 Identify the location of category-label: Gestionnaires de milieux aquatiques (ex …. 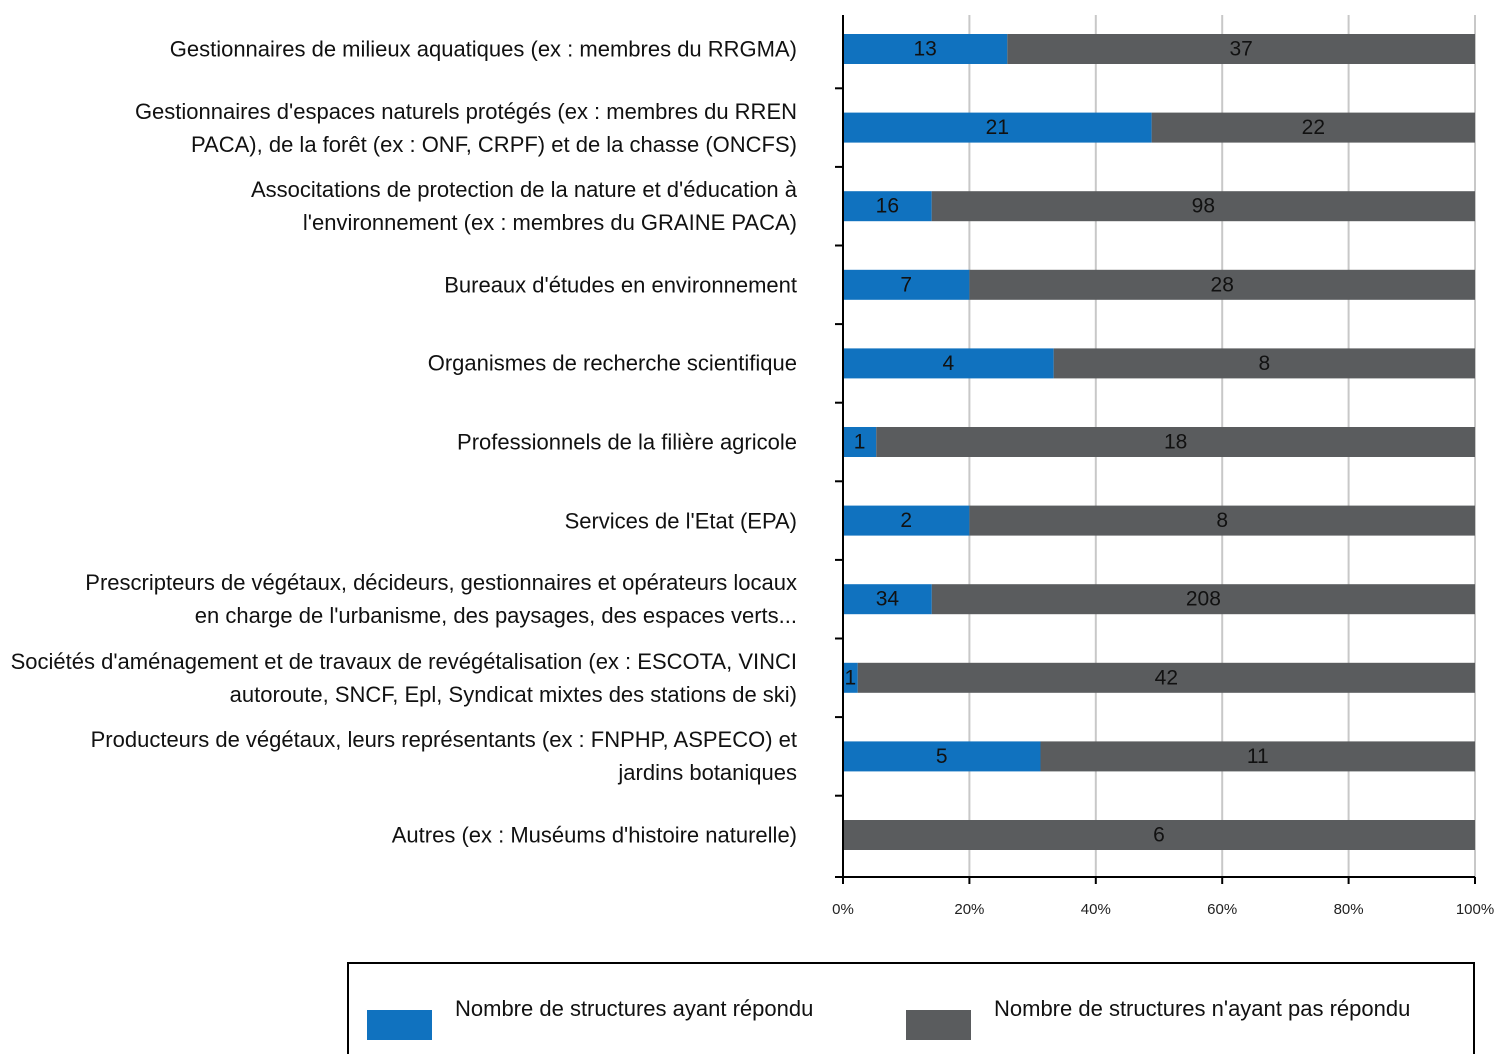
(483, 49).